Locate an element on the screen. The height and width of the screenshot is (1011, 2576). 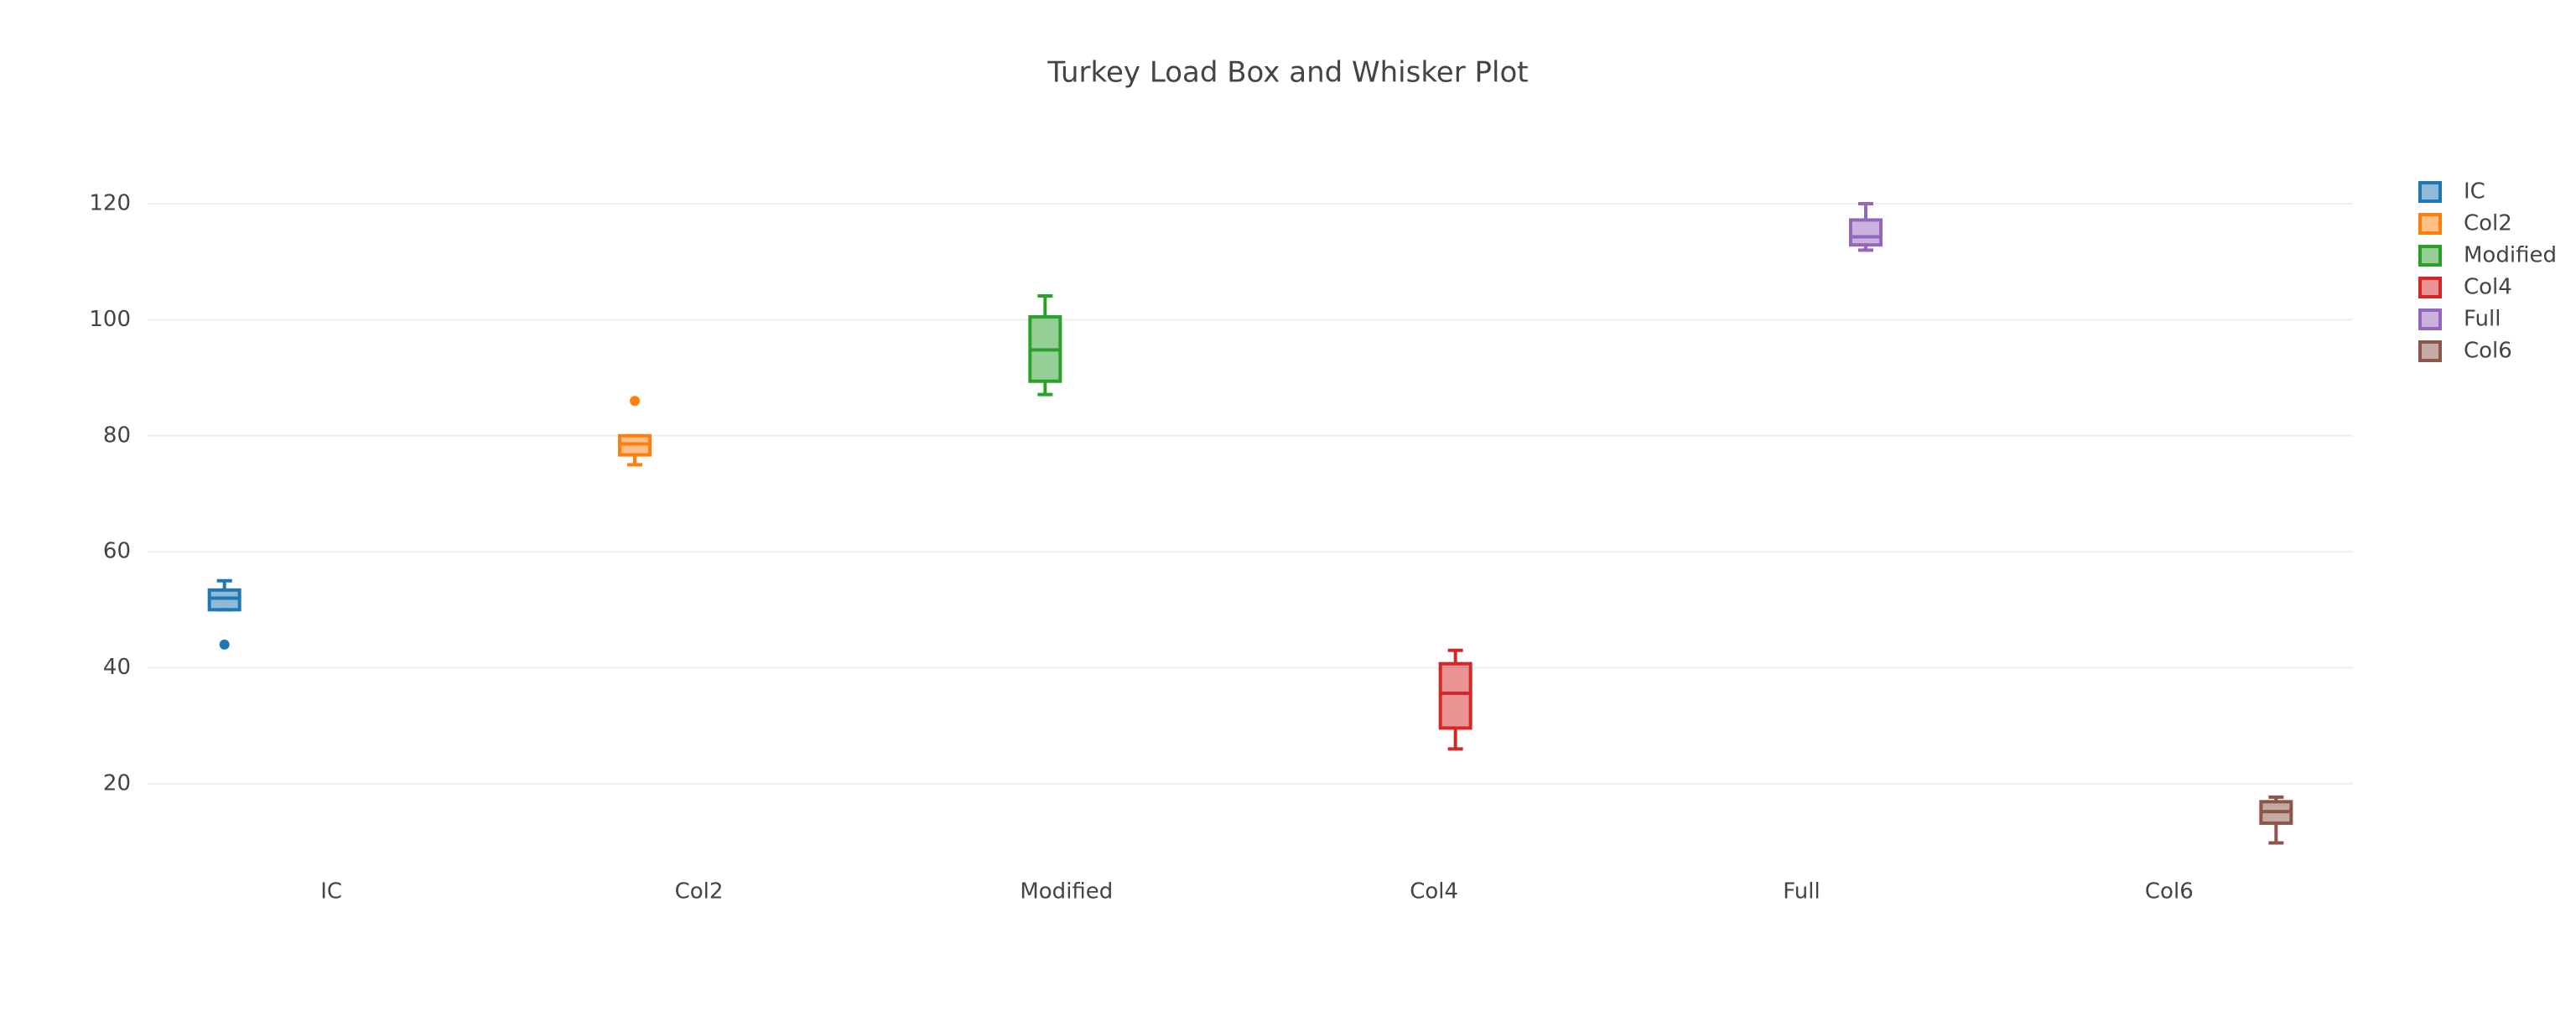
x-tick-label: IC is located at coordinates (331, 892).